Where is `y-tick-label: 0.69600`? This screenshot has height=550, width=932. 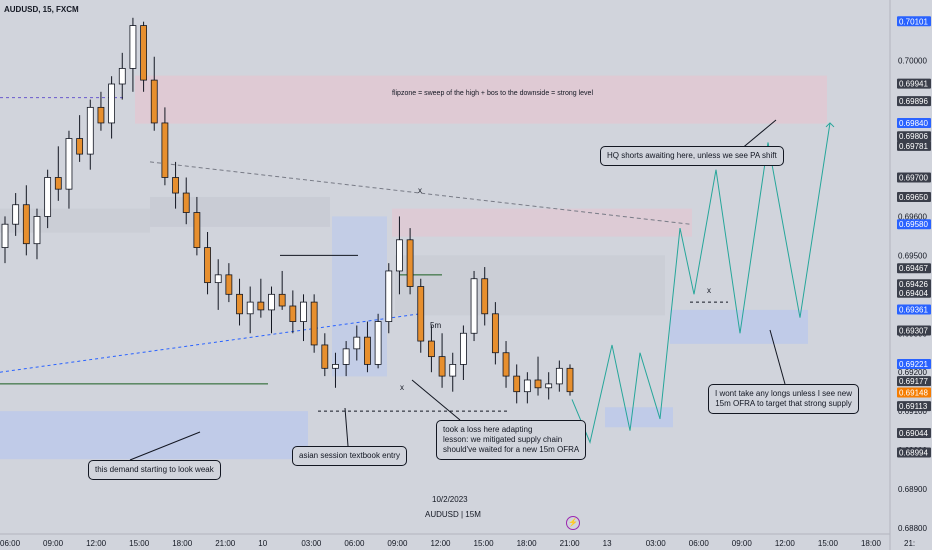 y-tick-label: 0.69600 is located at coordinates (912, 216).